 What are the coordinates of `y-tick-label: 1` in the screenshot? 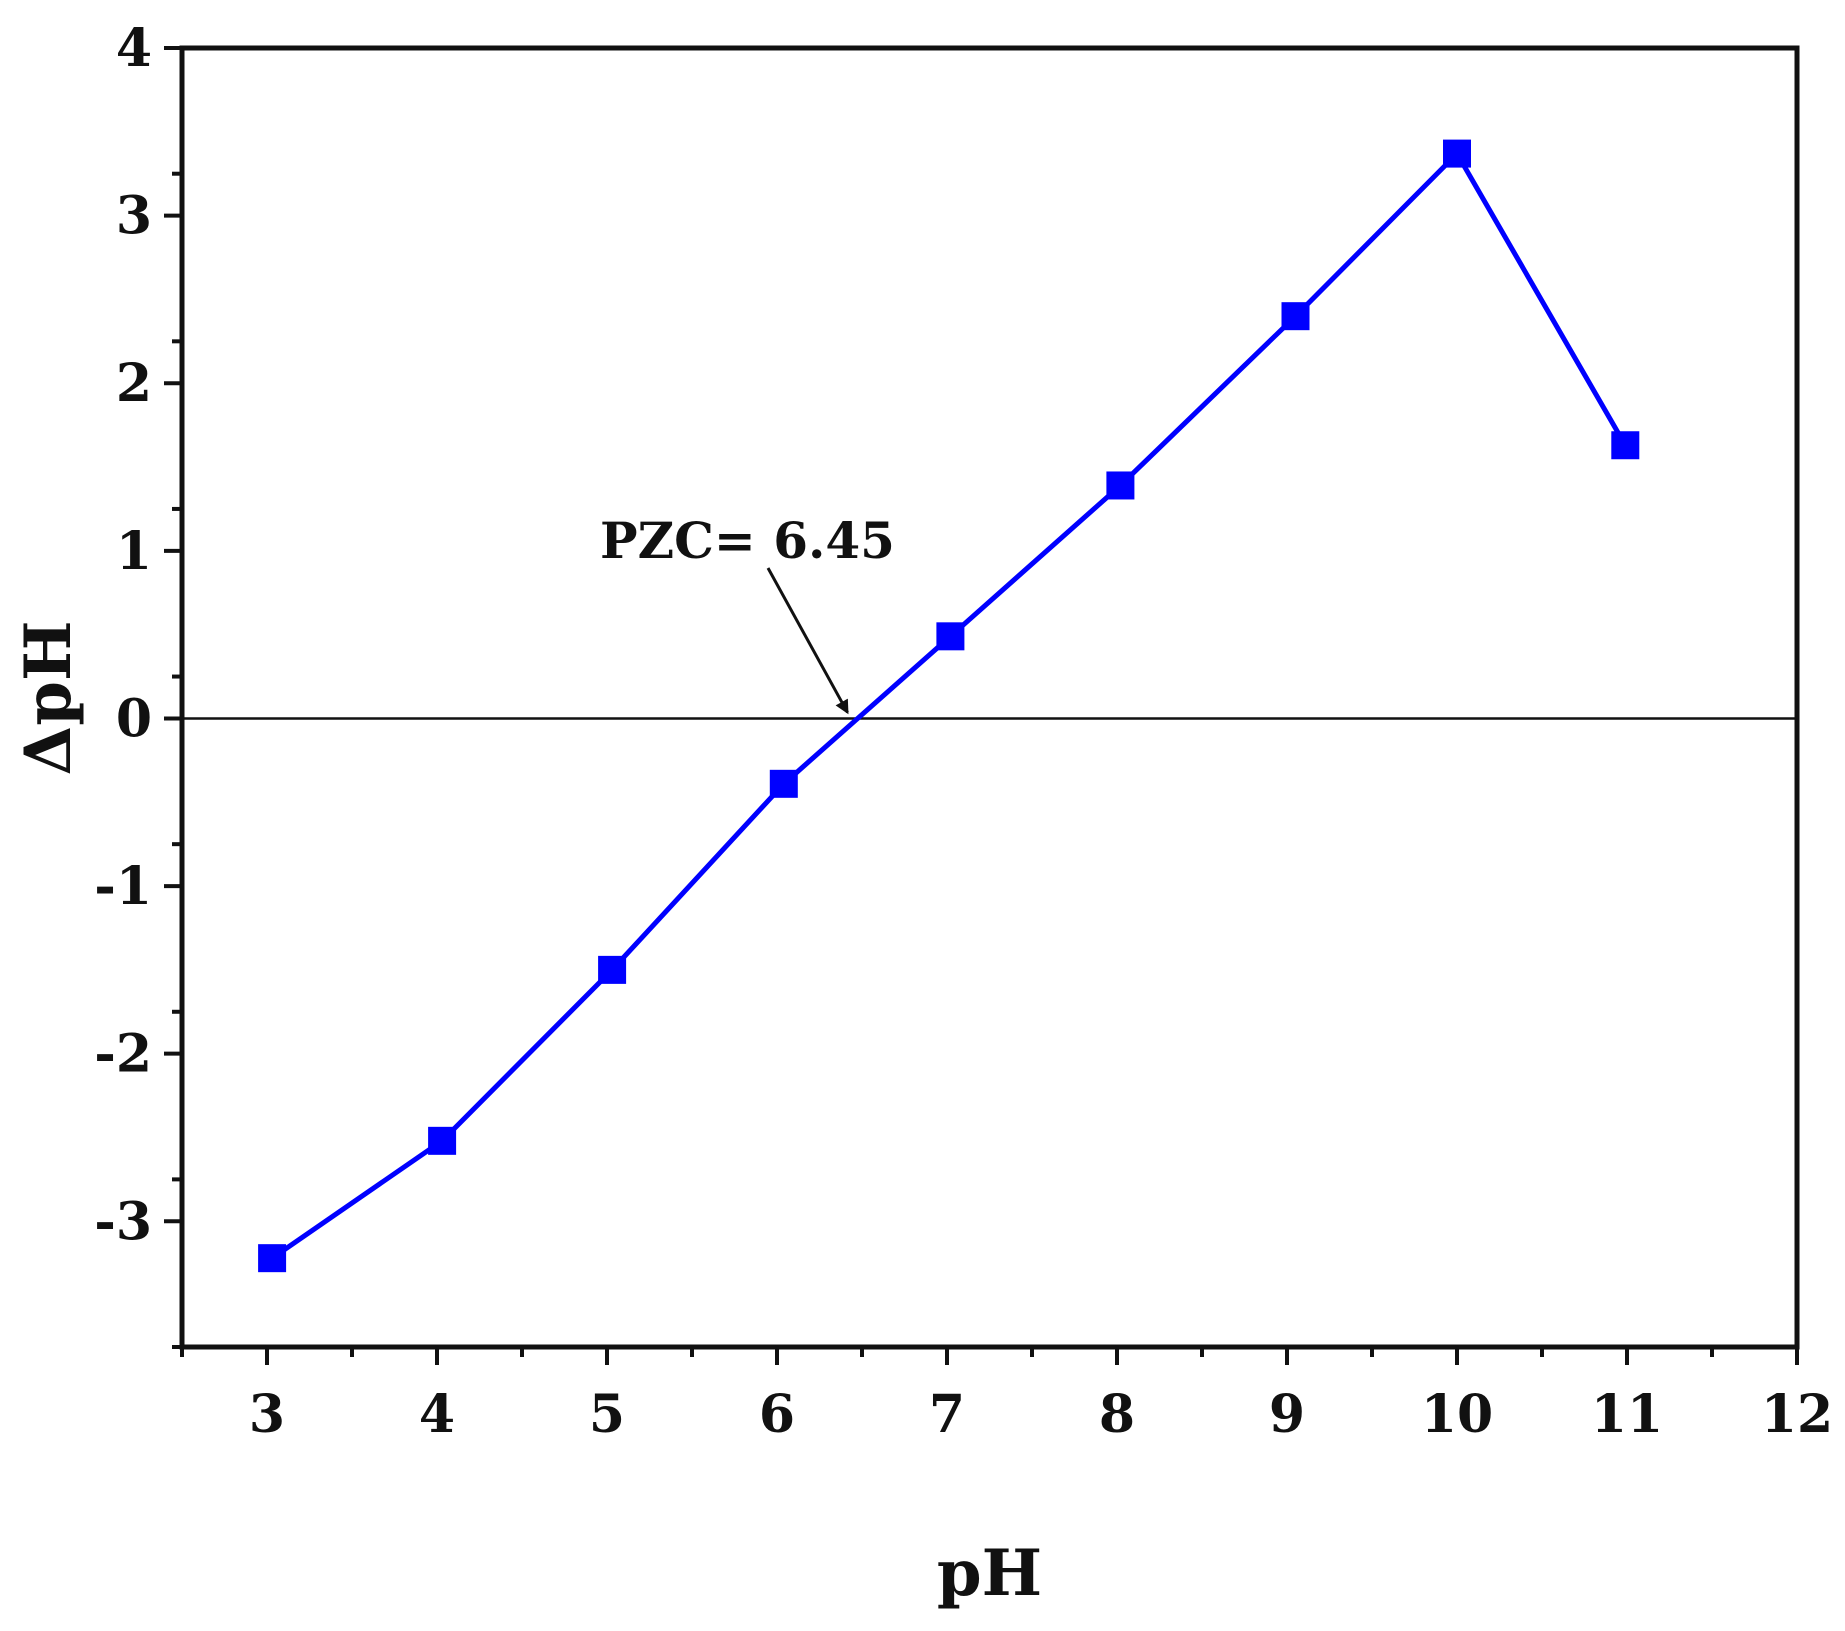 It's located at (134, 551).